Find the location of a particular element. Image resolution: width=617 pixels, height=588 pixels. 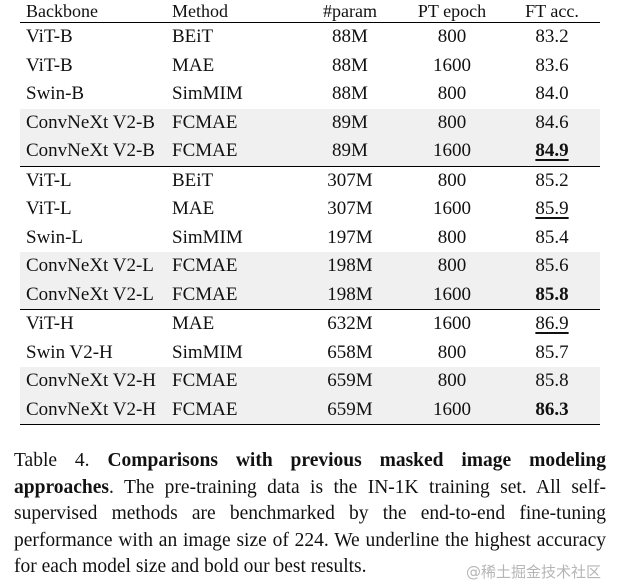

caption-label: Table 4. is located at coordinates (52, 460).